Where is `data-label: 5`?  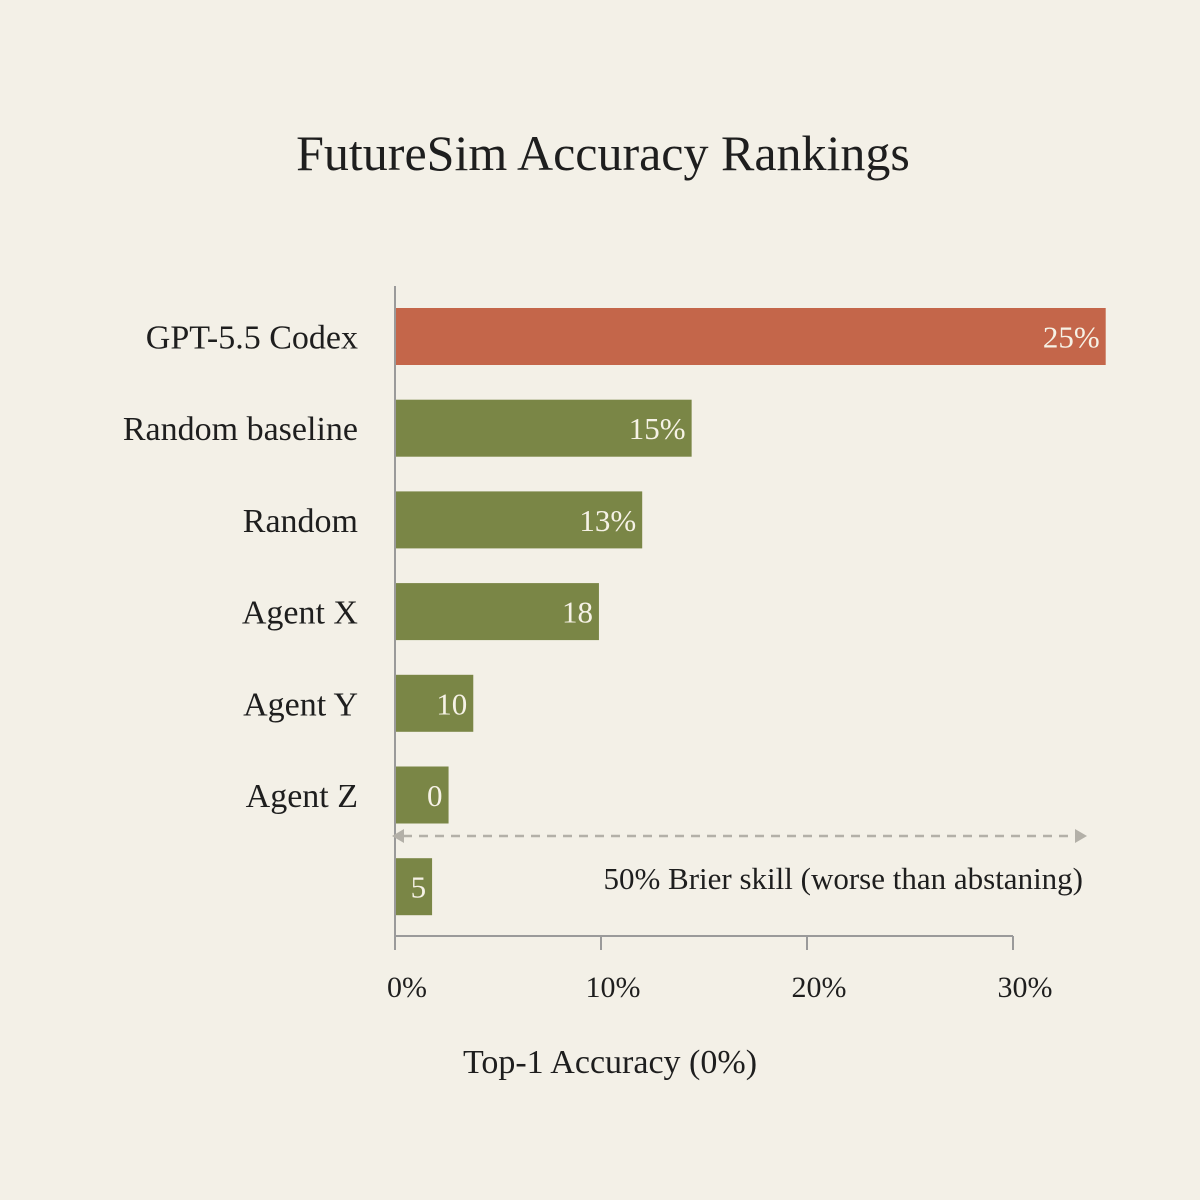 data-label: 5 is located at coordinates (419, 887).